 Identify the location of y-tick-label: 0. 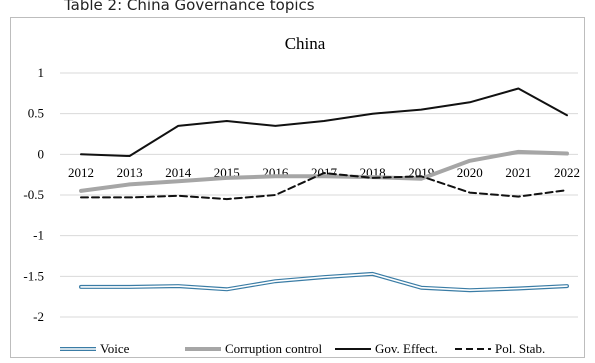
(41, 153).